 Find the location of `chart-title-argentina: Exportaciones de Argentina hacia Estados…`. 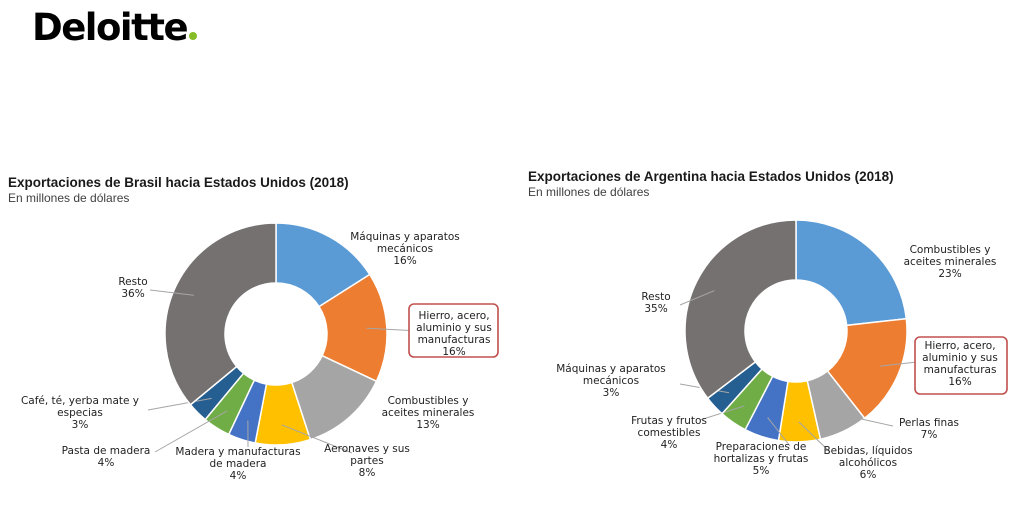

chart-title-argentina: Exportaciones de Argentina hacia Estados… is located at coordinates (711, 176).